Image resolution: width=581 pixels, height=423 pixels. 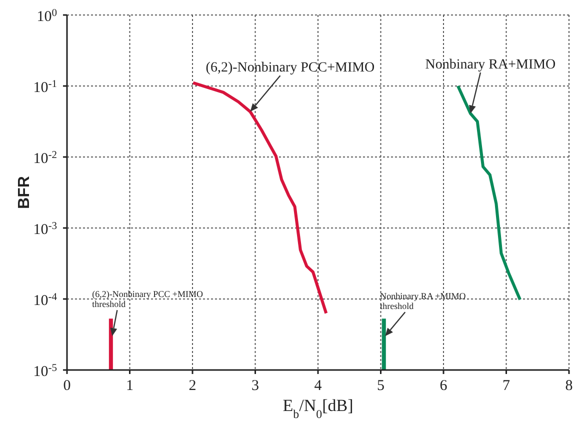 I want to click on y-tick-label: 10$^{-5}$, so click(x=45, y=371).